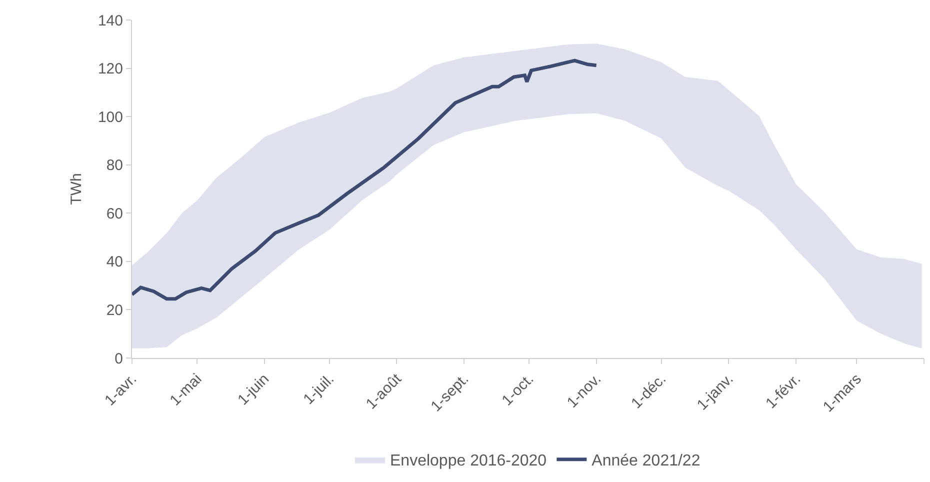 The height and width of the screenshot is (482, 930). Describe the element at coordinates (114, 262) in the screenshot. I see `y-tick-label: 40` at that location.